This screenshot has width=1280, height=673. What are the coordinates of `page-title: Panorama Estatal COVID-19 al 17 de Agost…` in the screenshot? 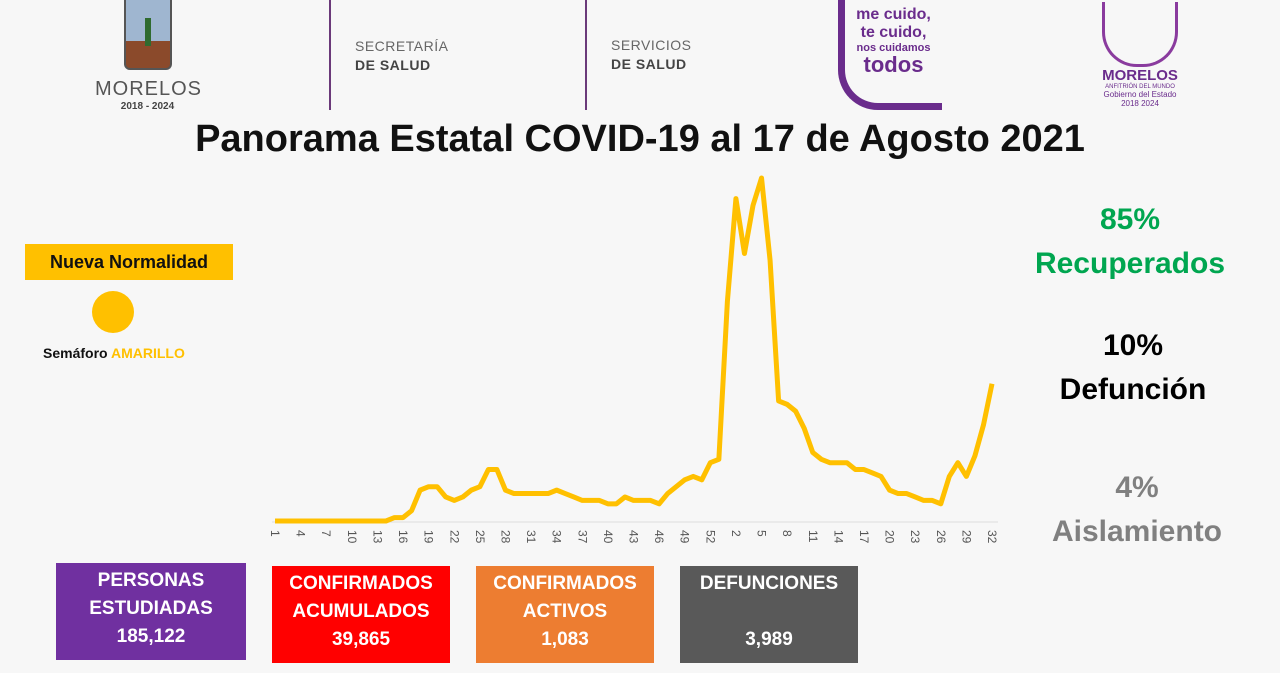 It's located at (640, 139).